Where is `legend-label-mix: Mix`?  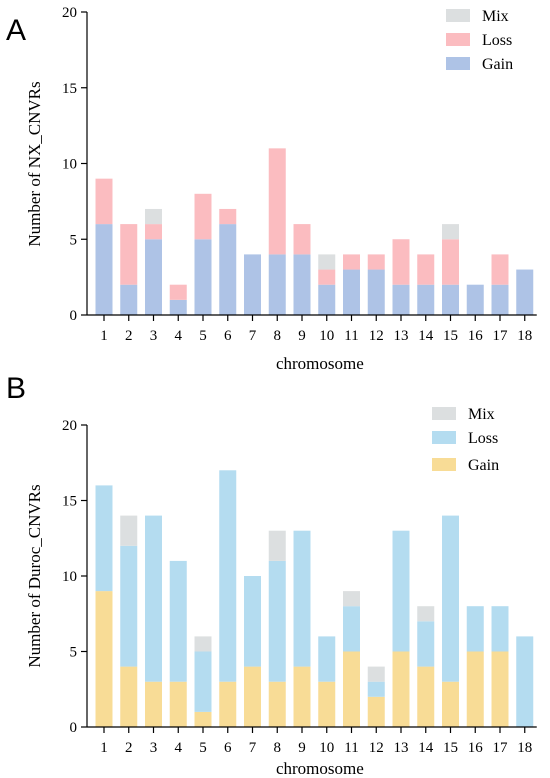
legend-label-mix: Mix is located at coordinates (495, 16).